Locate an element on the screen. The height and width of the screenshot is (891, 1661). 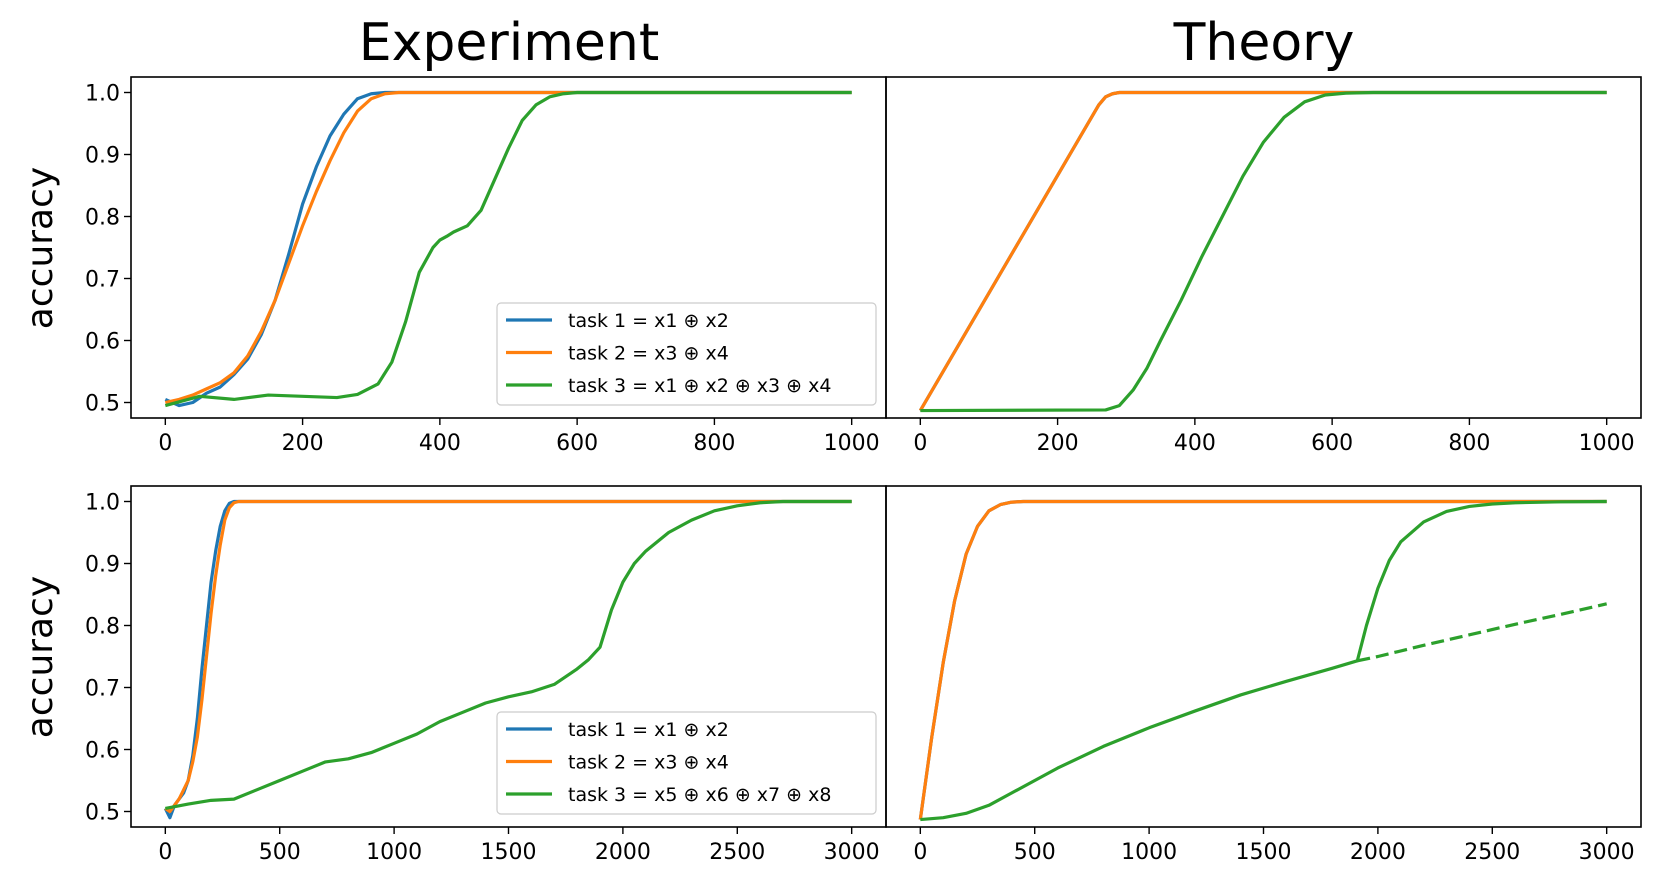
x-tick-label-bottom-experiment: 2000 is located at coordinates (623, 852).